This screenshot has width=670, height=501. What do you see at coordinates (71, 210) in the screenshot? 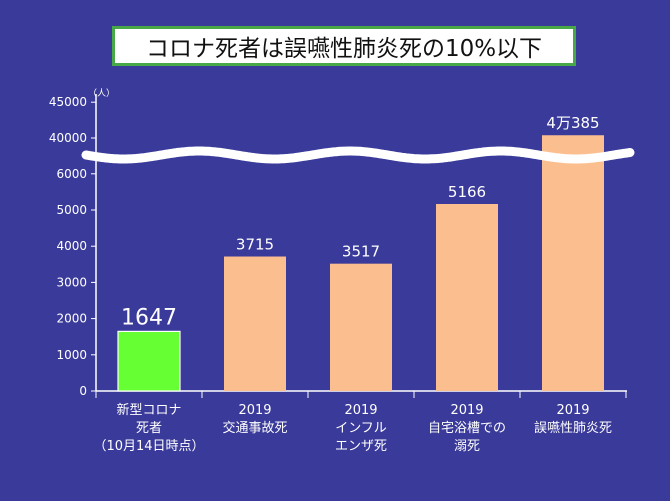
I see `y-tick-label: 5000` at bounding box center [71, 210].